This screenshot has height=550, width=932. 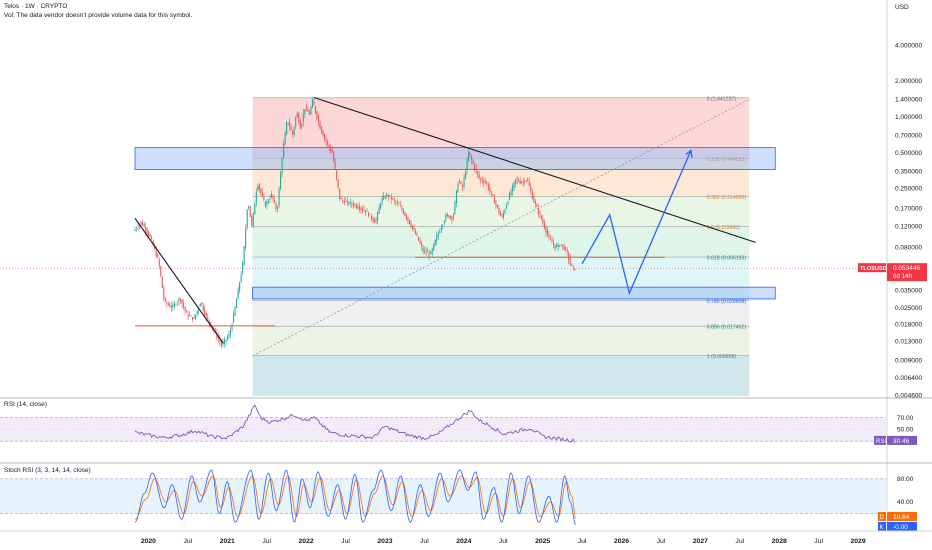 I want to click on stoch-d-line, so click(x=355, y=497).